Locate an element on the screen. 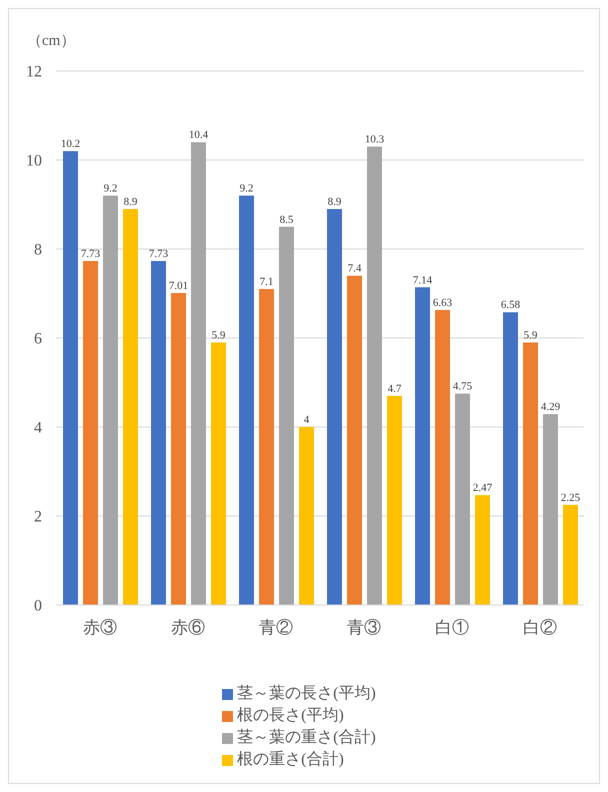 The height and width of the screenshot is (792, 608). data-label: 7.01 is located at coordinates (178, 286).